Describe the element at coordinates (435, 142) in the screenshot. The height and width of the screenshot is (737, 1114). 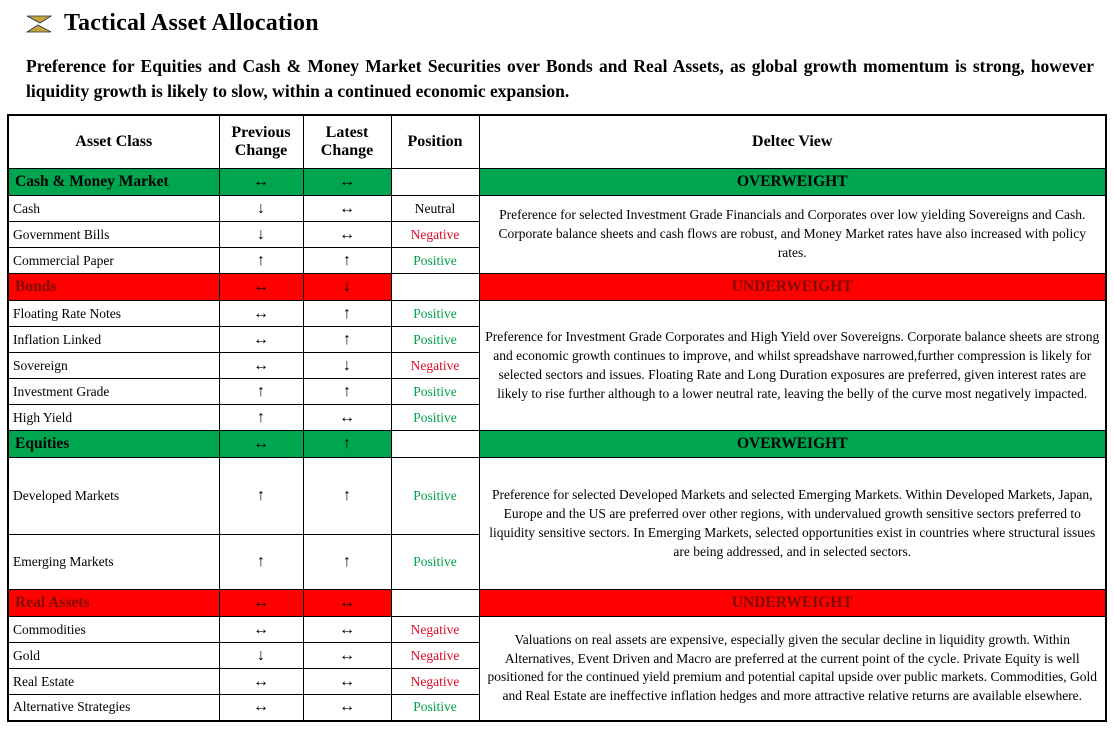
I see `col-header-position: Position` at that location.